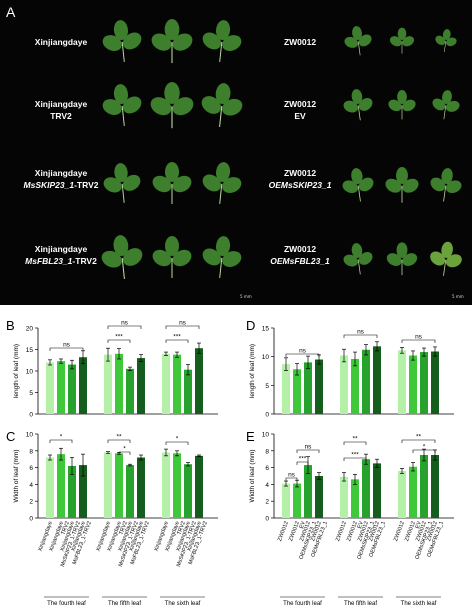 This screenshot has width=472, height=609. Describe the element at coordinates (300, 42) in the screenshot. I see `photo-label-row1-right: ZW0012` at that location.